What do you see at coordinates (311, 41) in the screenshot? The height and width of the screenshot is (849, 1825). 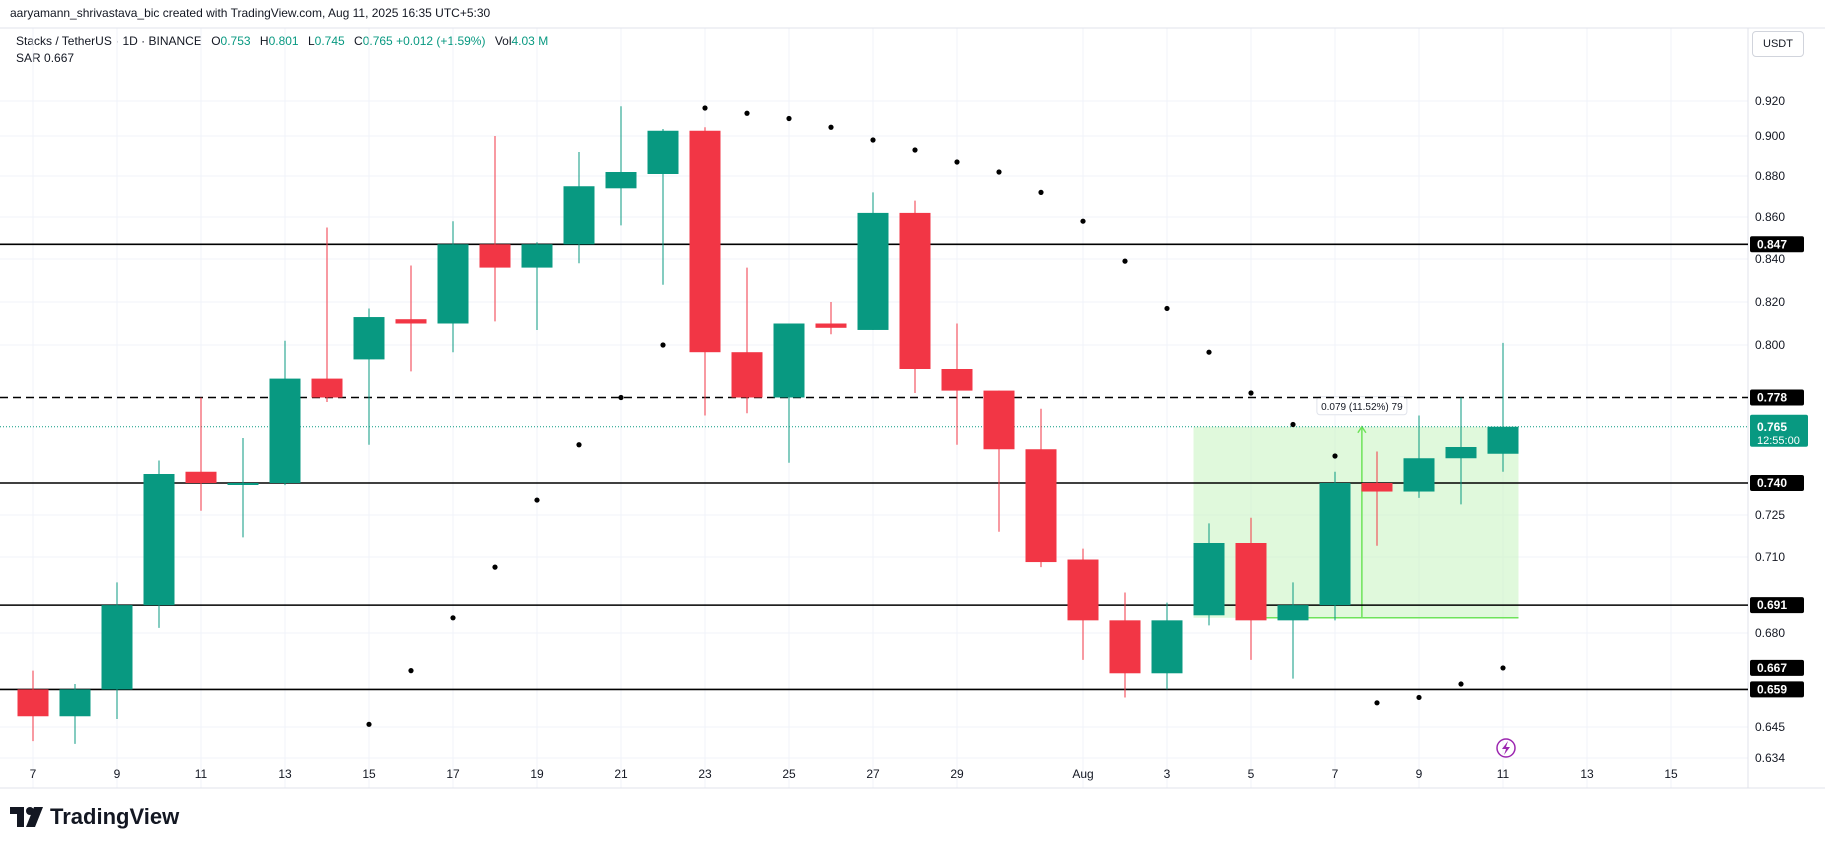 I see `low-label: L` at bounding box center [311, 41].